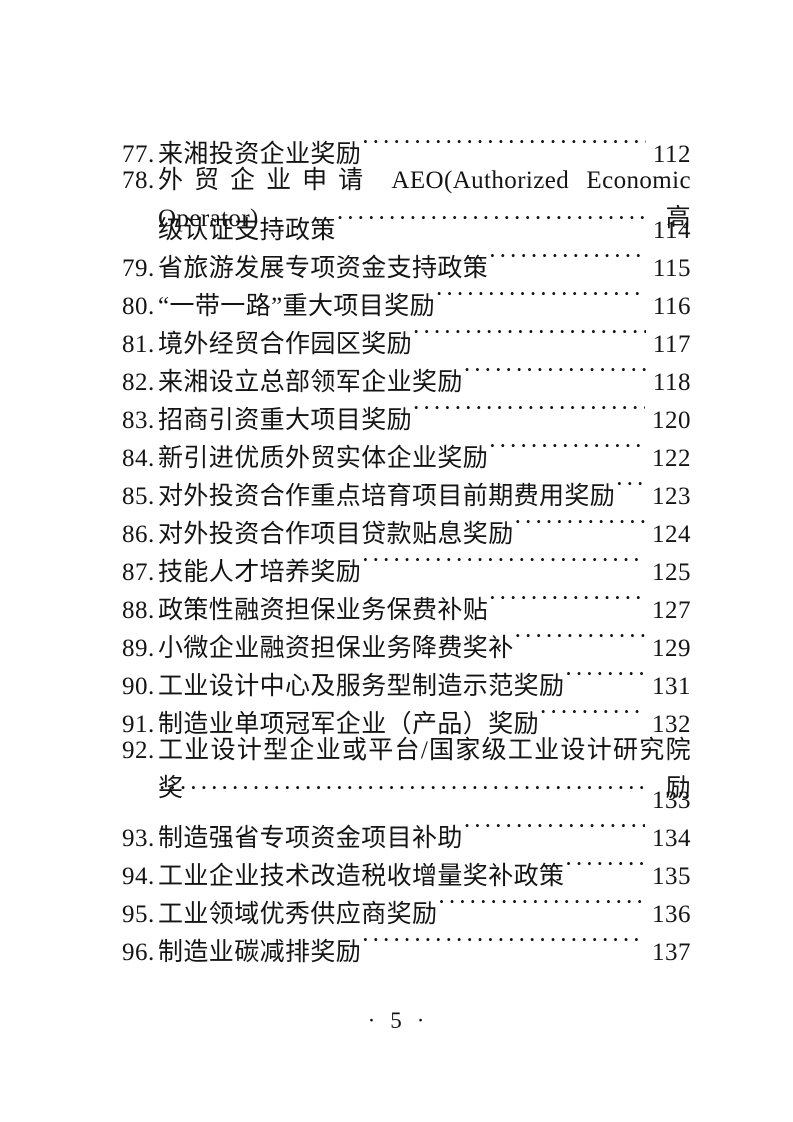 This screenshot has height=1122, width=793. Describe the element at coordinates (336, 648) in the screenshot. I see `toc-entry-title: 小微企业融资担保业务降费奖补` at that location.